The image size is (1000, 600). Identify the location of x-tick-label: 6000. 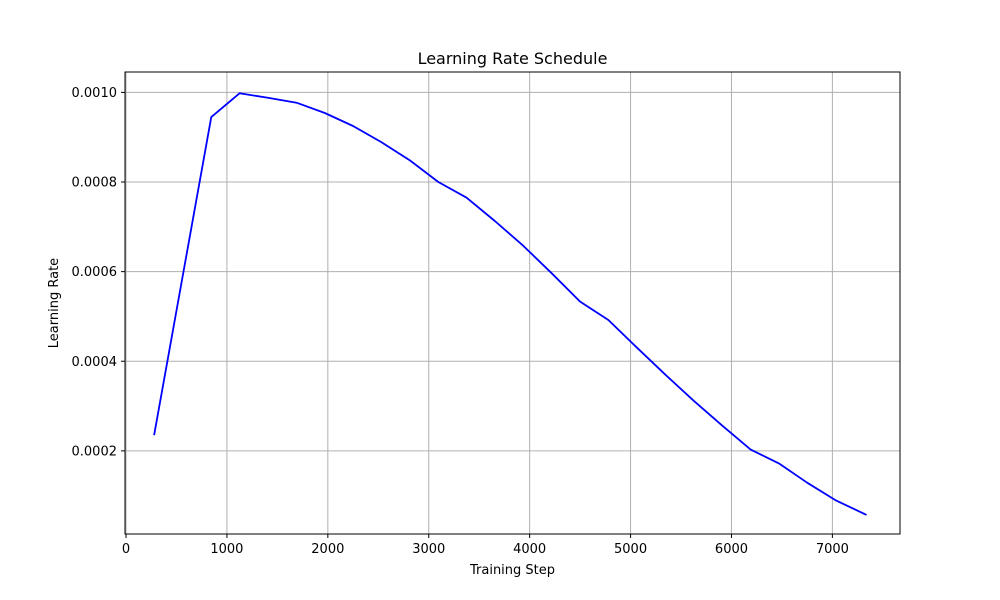
(731, 549).